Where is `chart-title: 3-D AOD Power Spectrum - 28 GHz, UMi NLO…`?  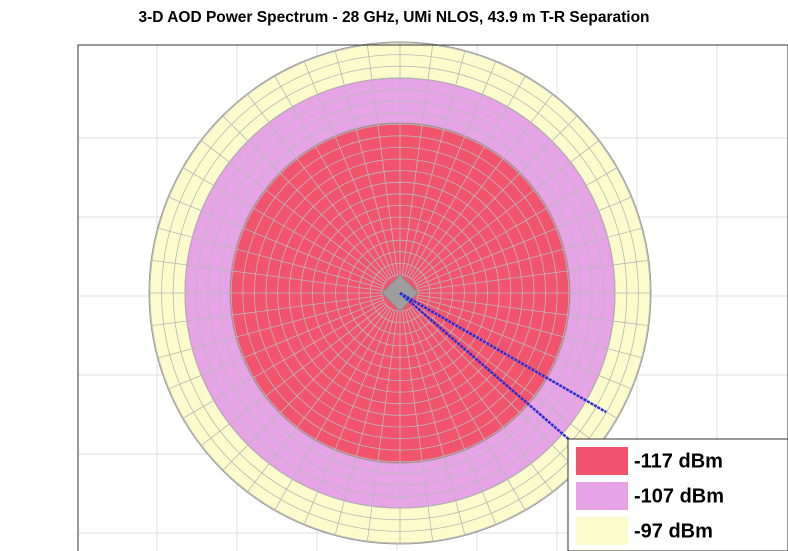 chart-title: 3-D AOD Power Spectrum - 28 GHz, UMi NLO… is located at coordinates (393, 17).